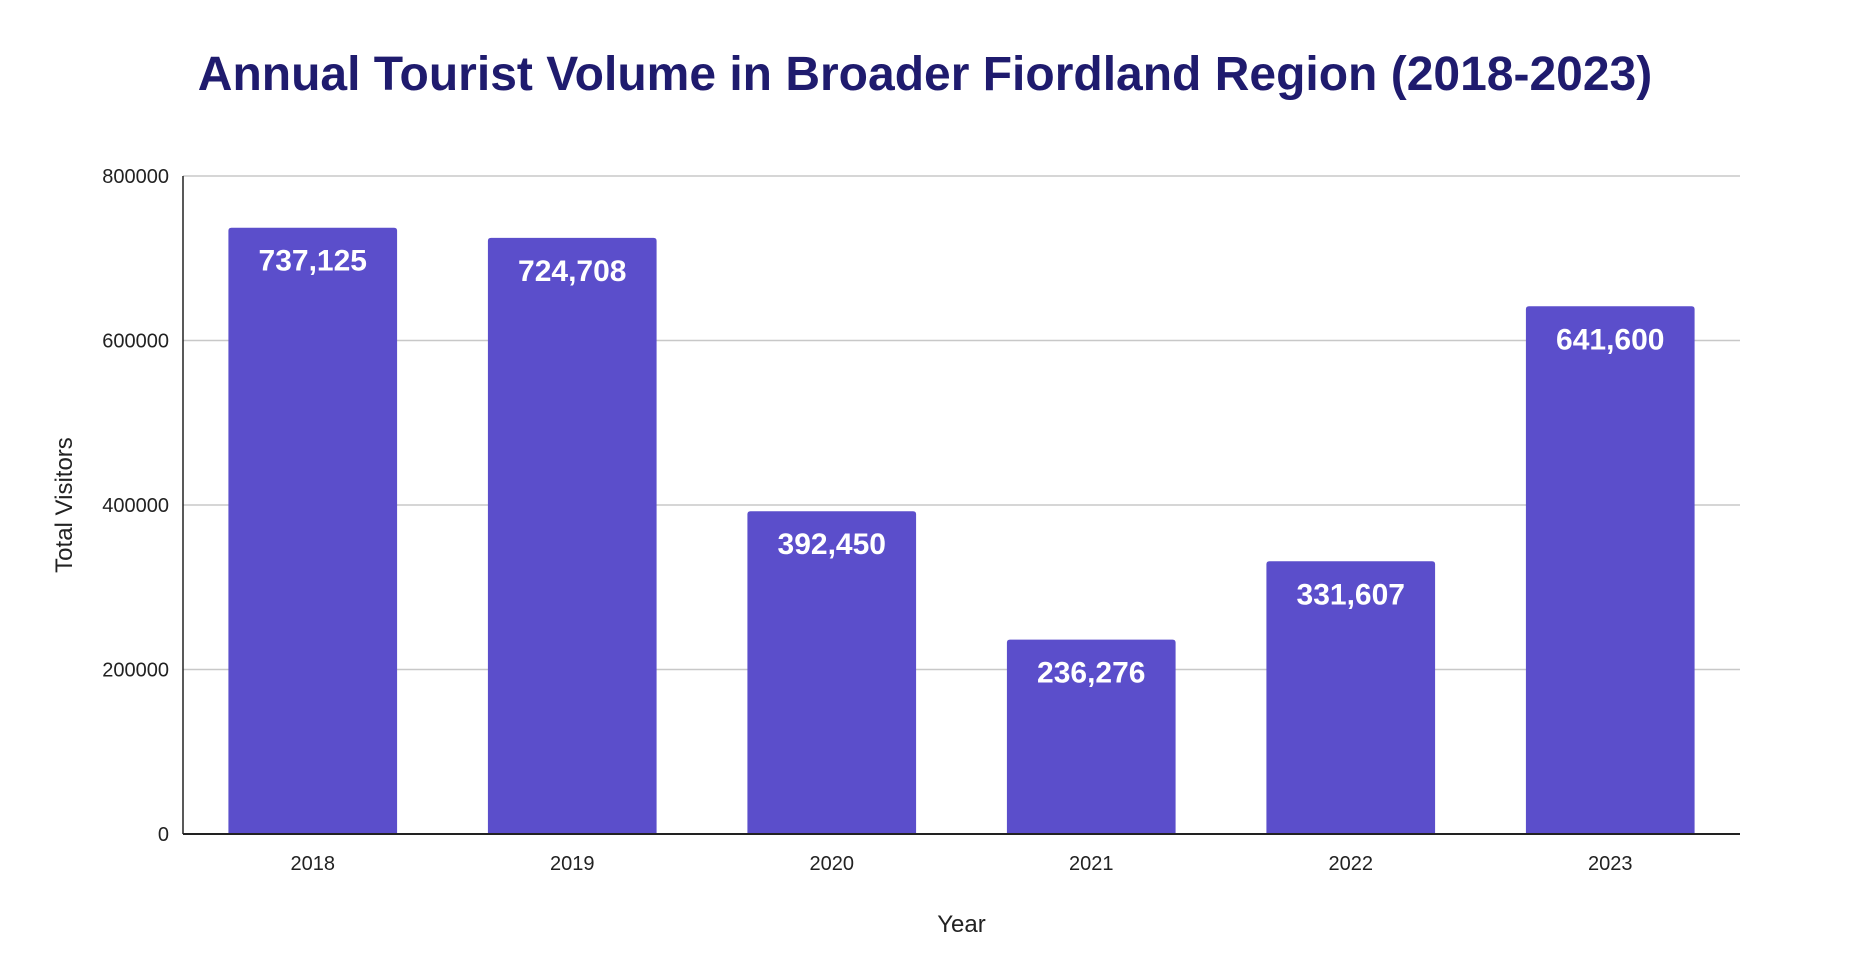  I want to click on bar-2020, so click(832, 672).